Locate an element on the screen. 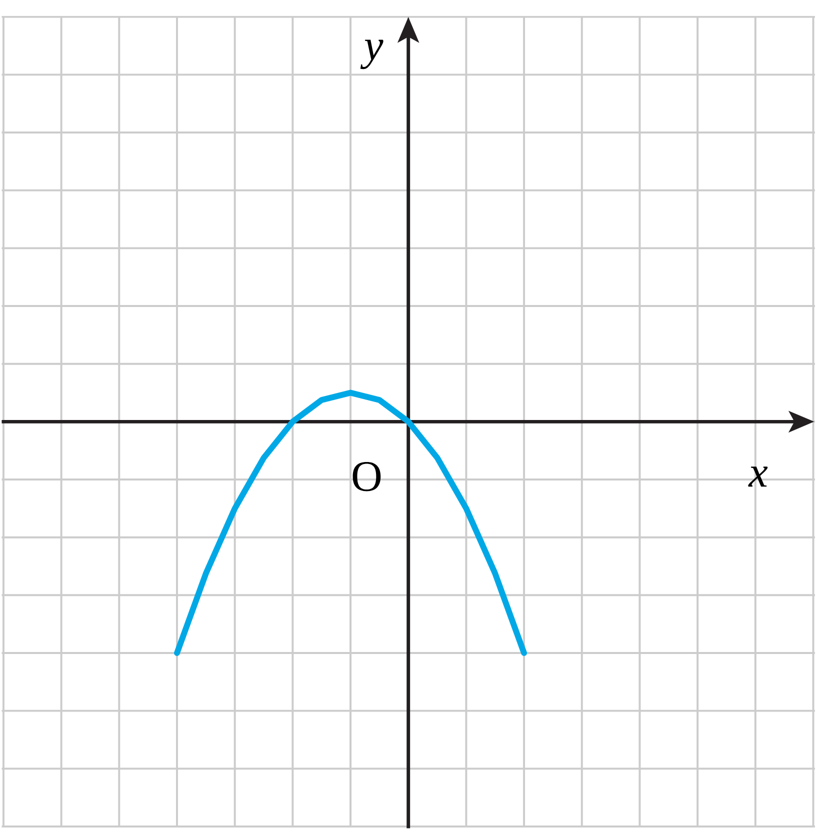 The width and height of the screenshot is (816, 835). text: y is located at coordinates (372, 55).